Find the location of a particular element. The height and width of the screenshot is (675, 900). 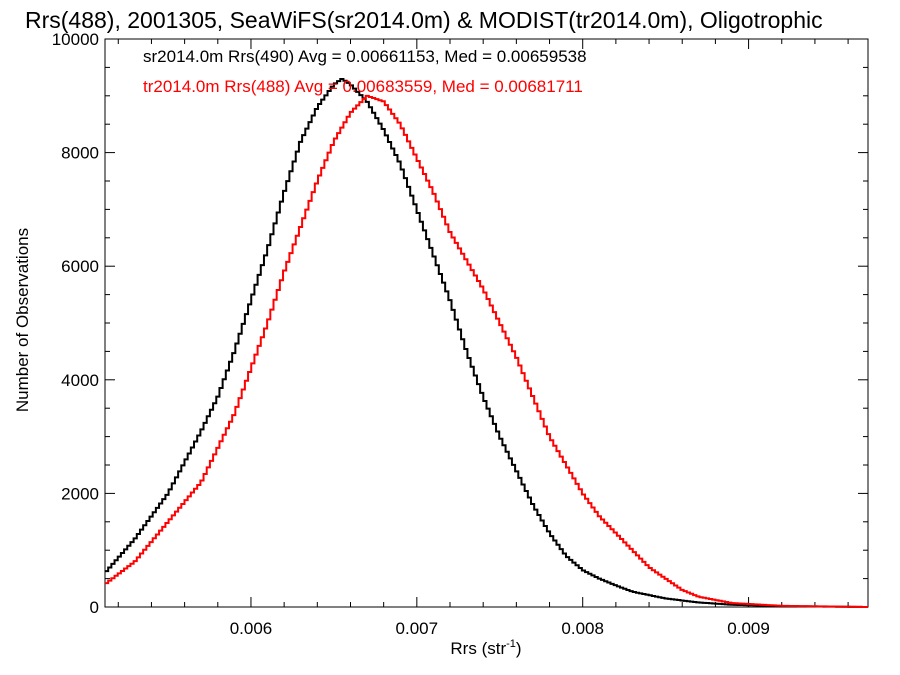

x-tick-label: 0.009 is located at coordinates (748, 628).